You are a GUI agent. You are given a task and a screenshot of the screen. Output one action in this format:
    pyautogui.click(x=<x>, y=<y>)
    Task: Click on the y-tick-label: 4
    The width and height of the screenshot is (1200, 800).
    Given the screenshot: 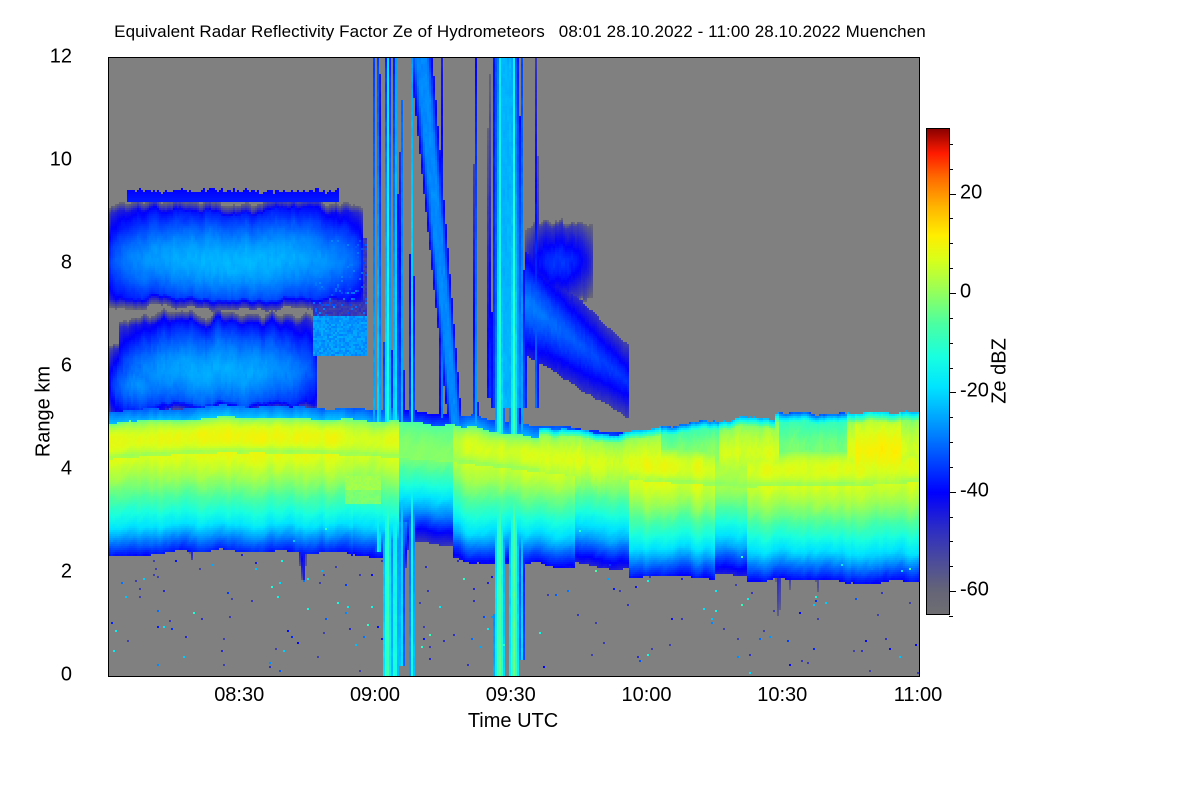 What is the action you would take?
    pyautogui.click(x=66, y=468)
    